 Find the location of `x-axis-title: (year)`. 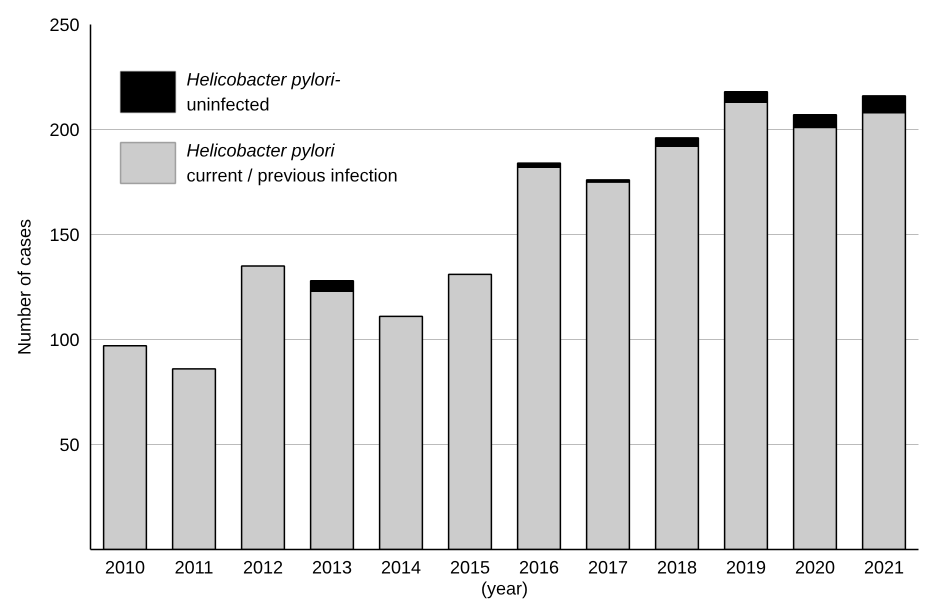

x-axis-title: (year) is located at coordinates (504, 588).